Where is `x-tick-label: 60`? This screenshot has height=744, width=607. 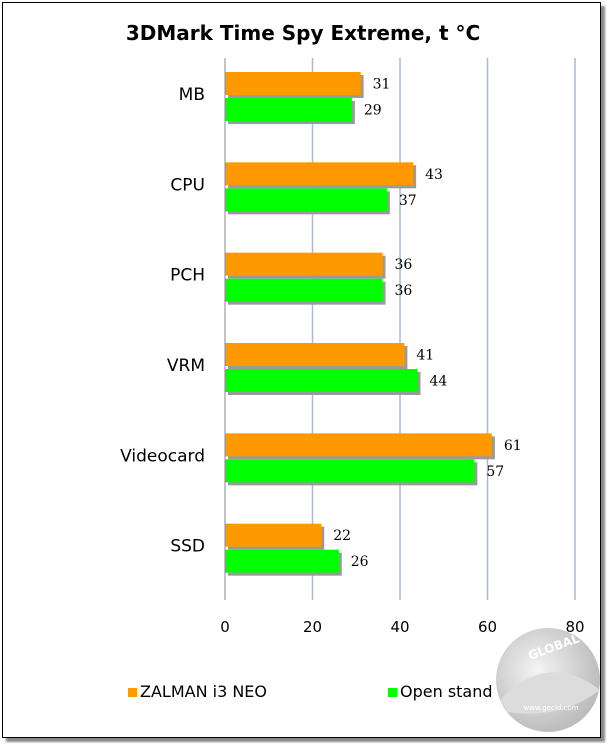
x-tick-label: 60 is located at coordinates (487, 627).